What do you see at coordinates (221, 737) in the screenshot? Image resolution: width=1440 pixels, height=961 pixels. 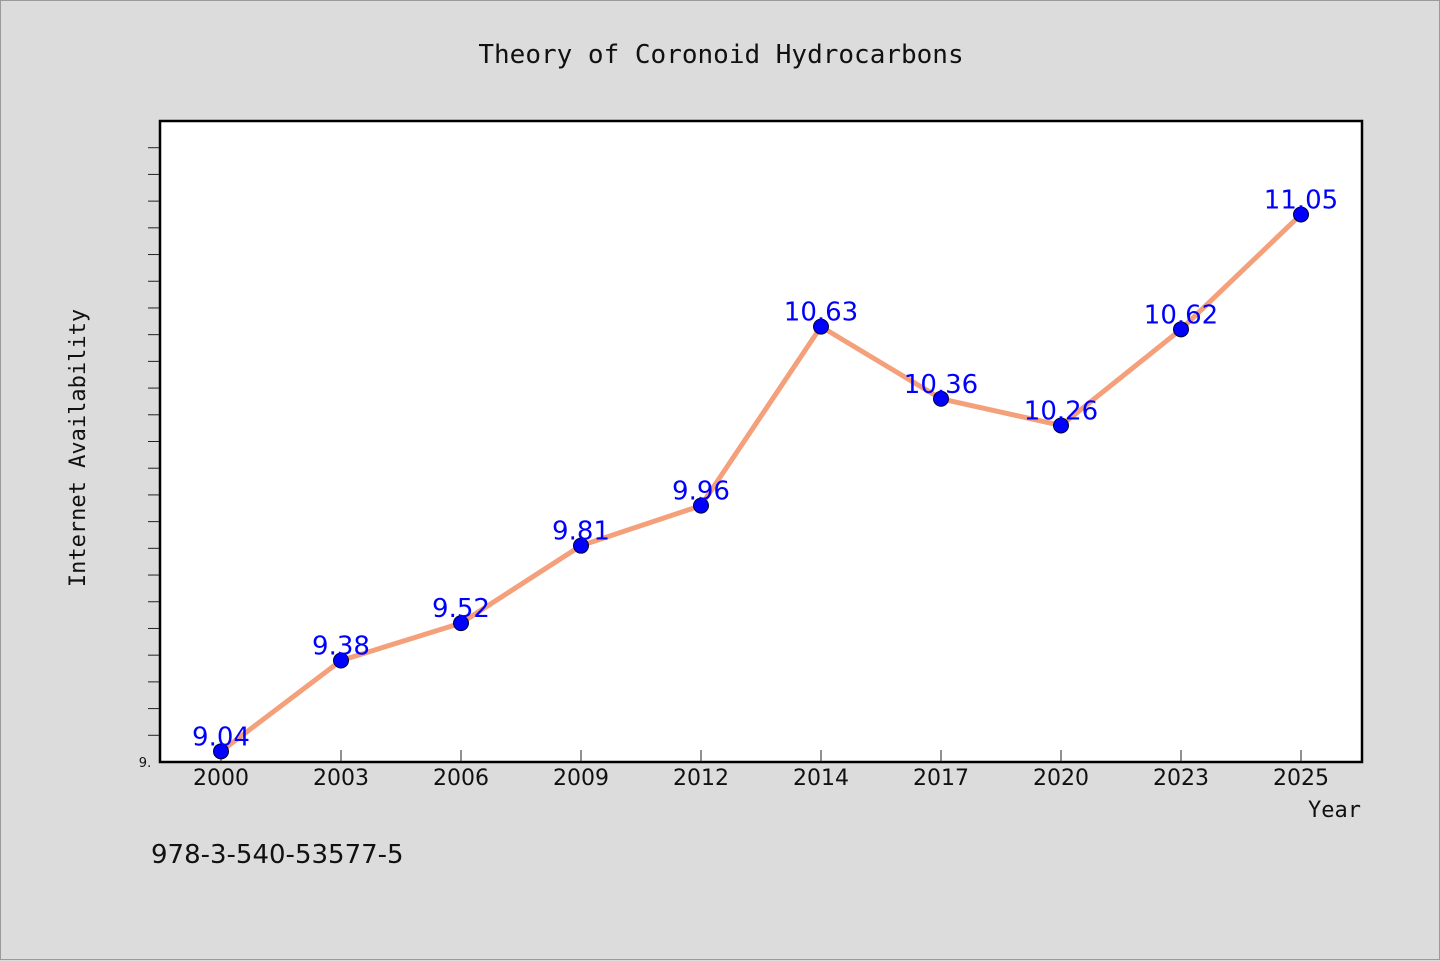 I see `data-label: 9.04` at bounding box center [221, 737].